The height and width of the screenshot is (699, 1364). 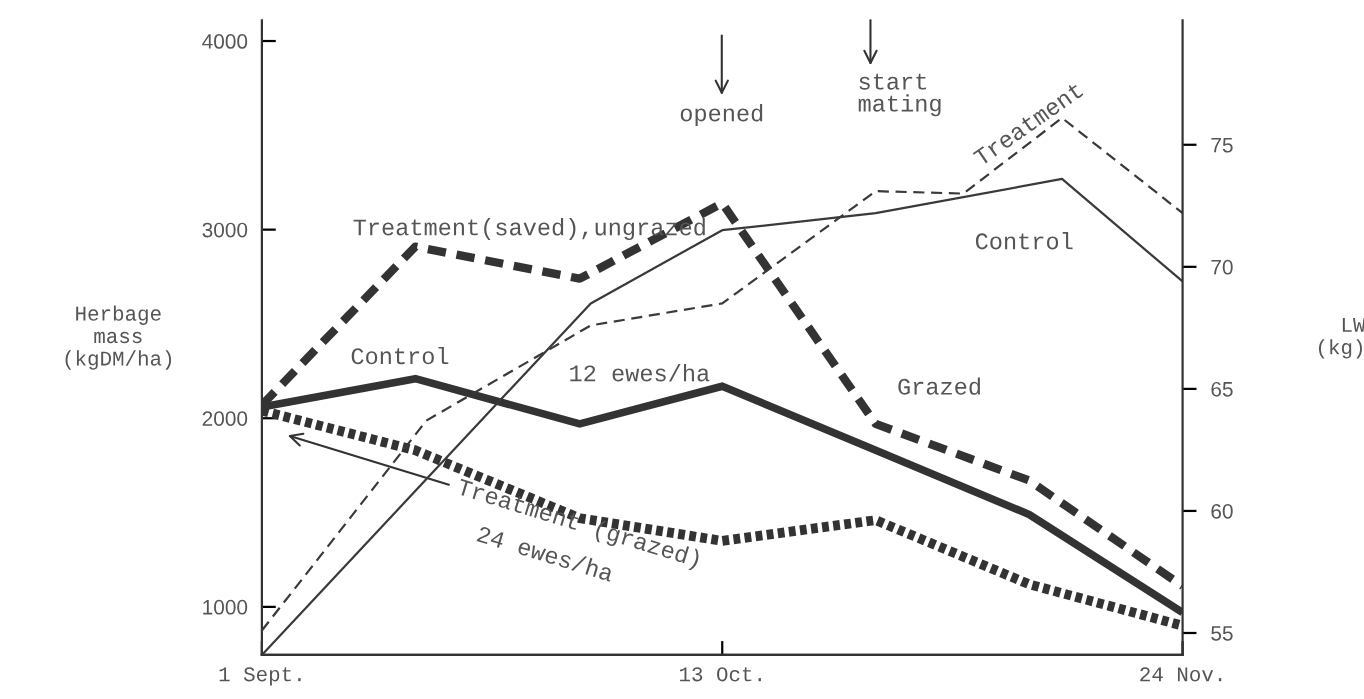 I want to click on y-tick-label: 2000, so click(x=225, y=418).